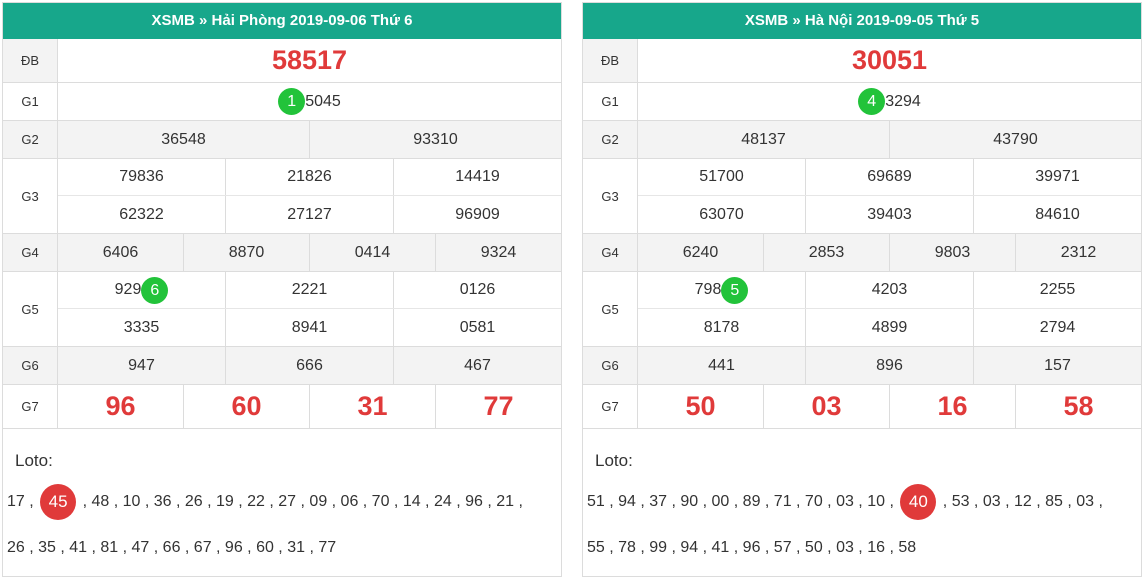  What do you see at coordinates (862, 21) in the screenshot?
I see `panel-header: XSMB » Hà Nội 2019-09-05 Thứ 5` at bounding box center [862, 21].